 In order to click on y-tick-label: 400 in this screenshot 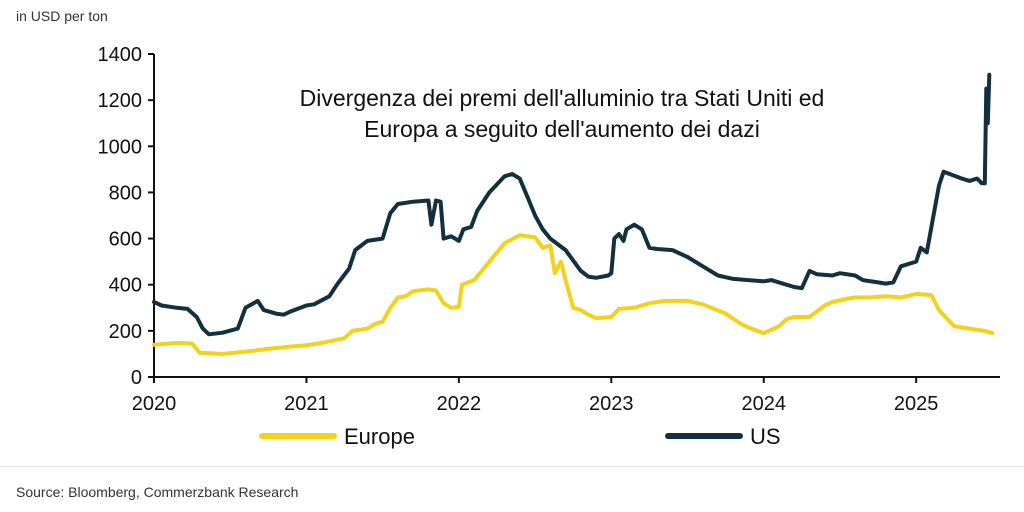, I will do `click(125, 286)`.